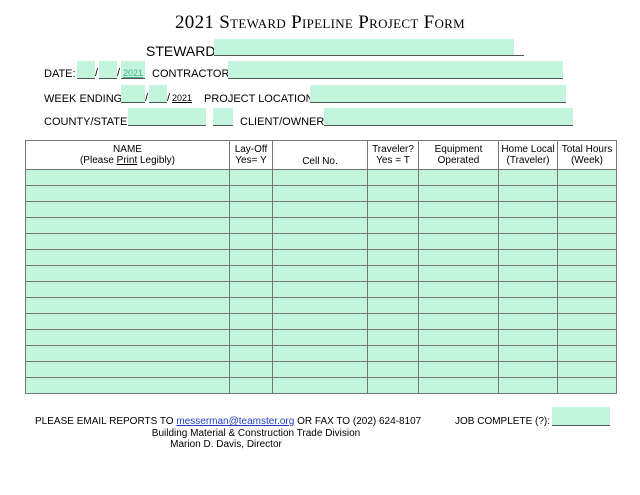  Describe the element at coordinates (133, 70) in the screenshot. I see `date-year-field` at that location.